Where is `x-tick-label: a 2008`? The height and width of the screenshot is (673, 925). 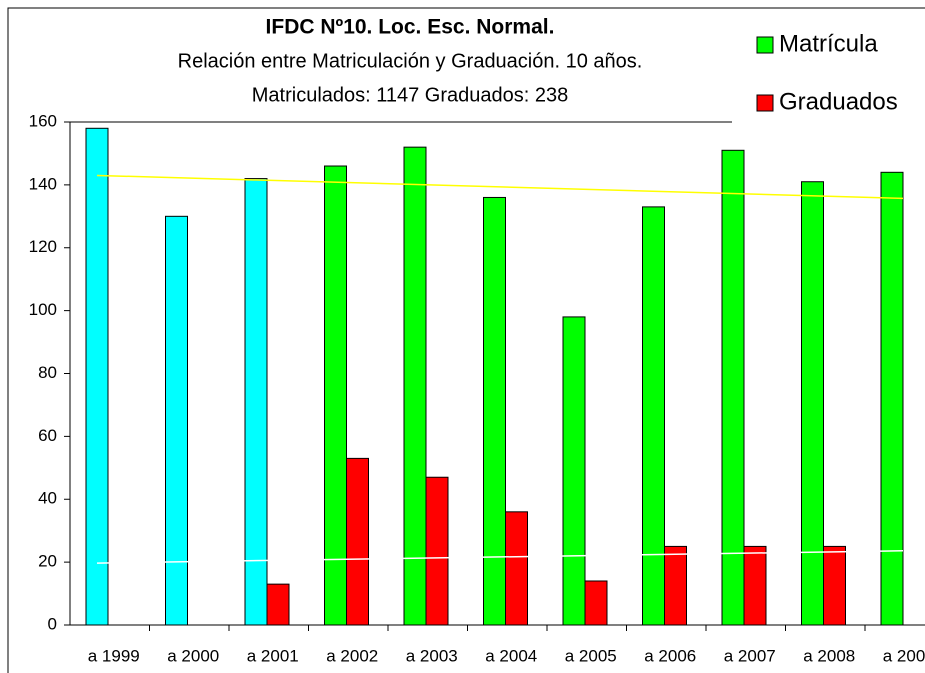
x-tick-label: a 2008 is located at coordinates (829, 655).